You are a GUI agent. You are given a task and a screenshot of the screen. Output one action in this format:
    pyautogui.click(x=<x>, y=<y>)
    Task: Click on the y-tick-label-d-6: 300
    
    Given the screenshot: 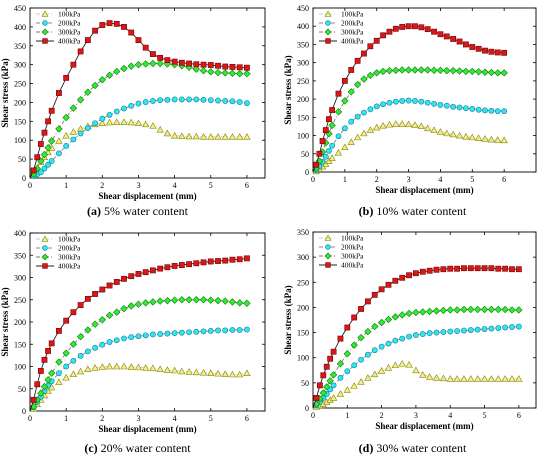 What is the action you would take?
    pyautogui.click(x=303, y=257)
    